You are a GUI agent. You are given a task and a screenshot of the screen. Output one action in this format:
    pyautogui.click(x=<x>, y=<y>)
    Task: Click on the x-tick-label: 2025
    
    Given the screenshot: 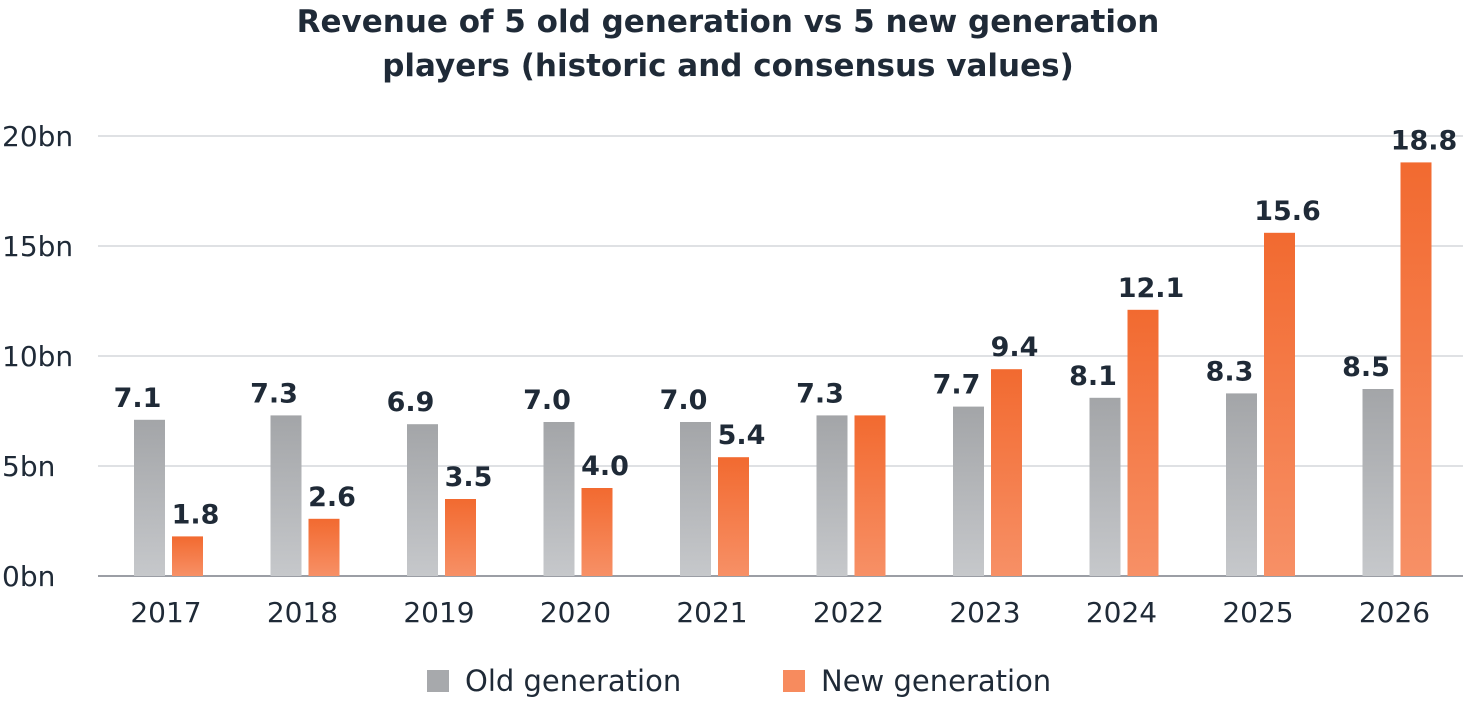 What is the action you would take?
    pyautogui.click(x=1257, y=612)
    